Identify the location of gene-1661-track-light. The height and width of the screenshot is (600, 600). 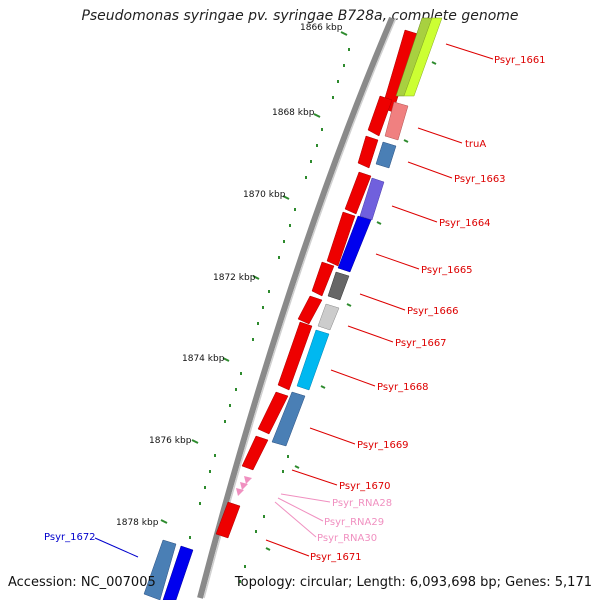
(423, 57).